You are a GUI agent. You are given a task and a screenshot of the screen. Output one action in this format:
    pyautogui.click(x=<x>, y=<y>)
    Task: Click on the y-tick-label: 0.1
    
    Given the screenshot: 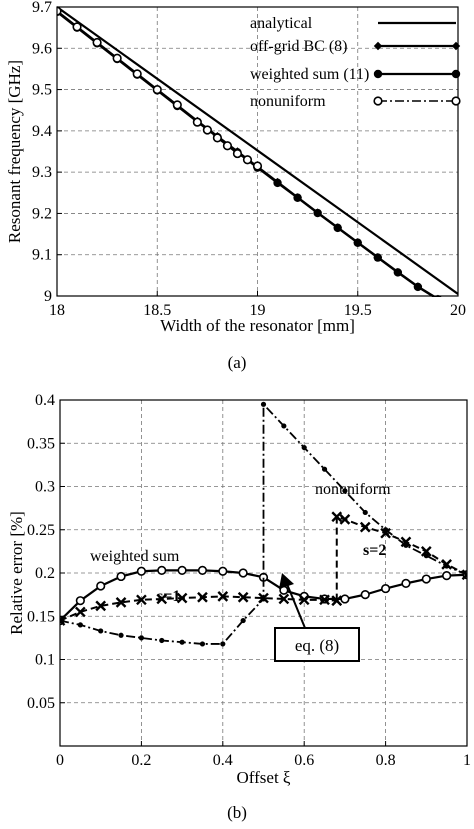 What is the action you would take?
    pyautogui.click(x=45, y=660)
    